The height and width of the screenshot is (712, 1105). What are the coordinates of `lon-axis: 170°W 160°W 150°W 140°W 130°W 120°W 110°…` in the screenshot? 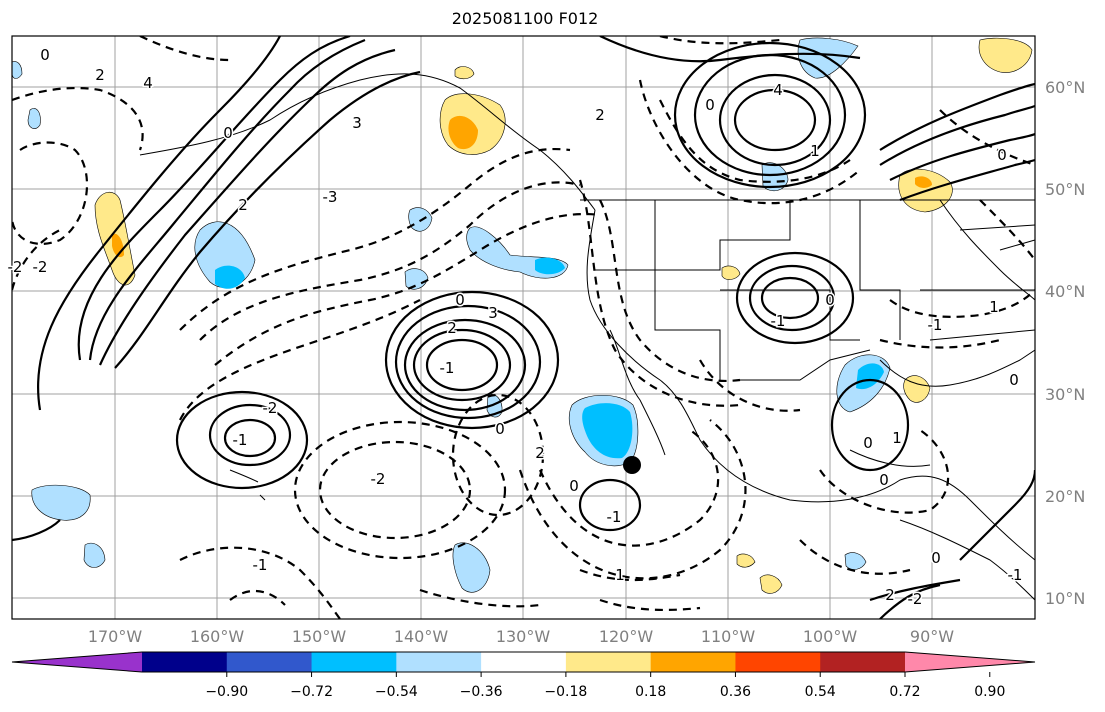 It's located at (521, 636).